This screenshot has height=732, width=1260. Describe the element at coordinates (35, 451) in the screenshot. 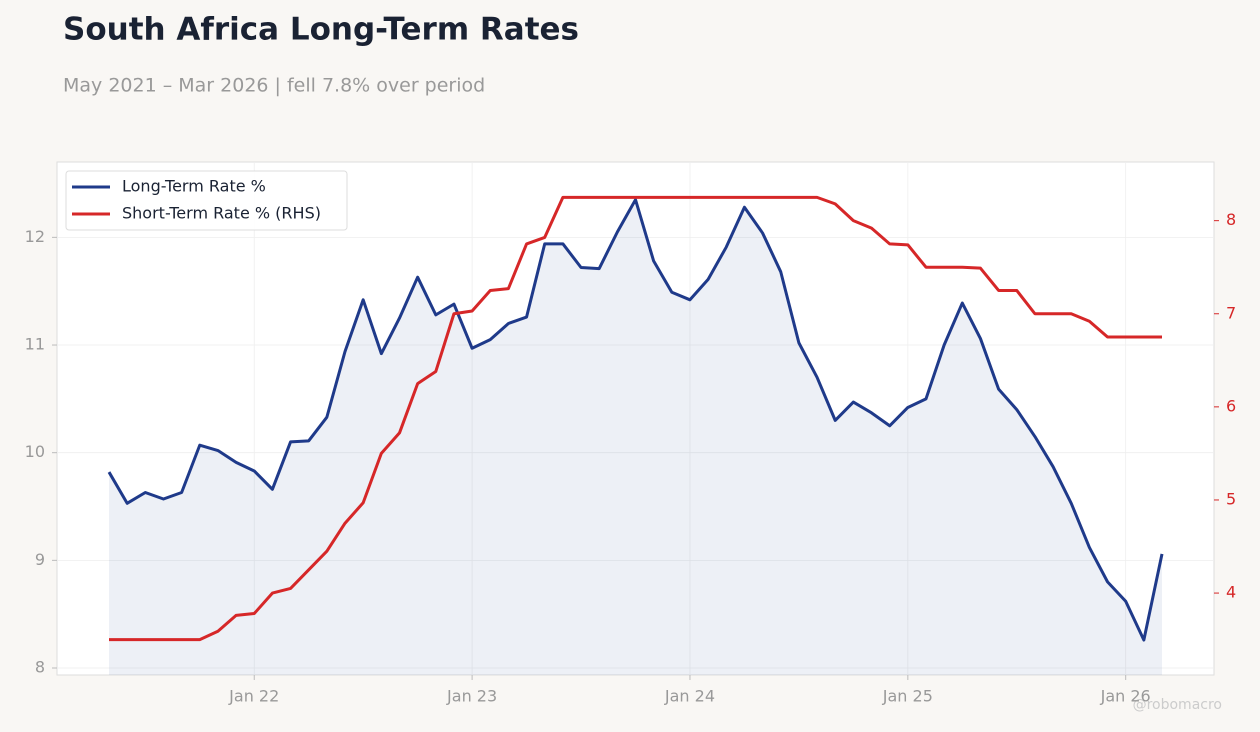

I see `y-tick-label: 10` at that location.